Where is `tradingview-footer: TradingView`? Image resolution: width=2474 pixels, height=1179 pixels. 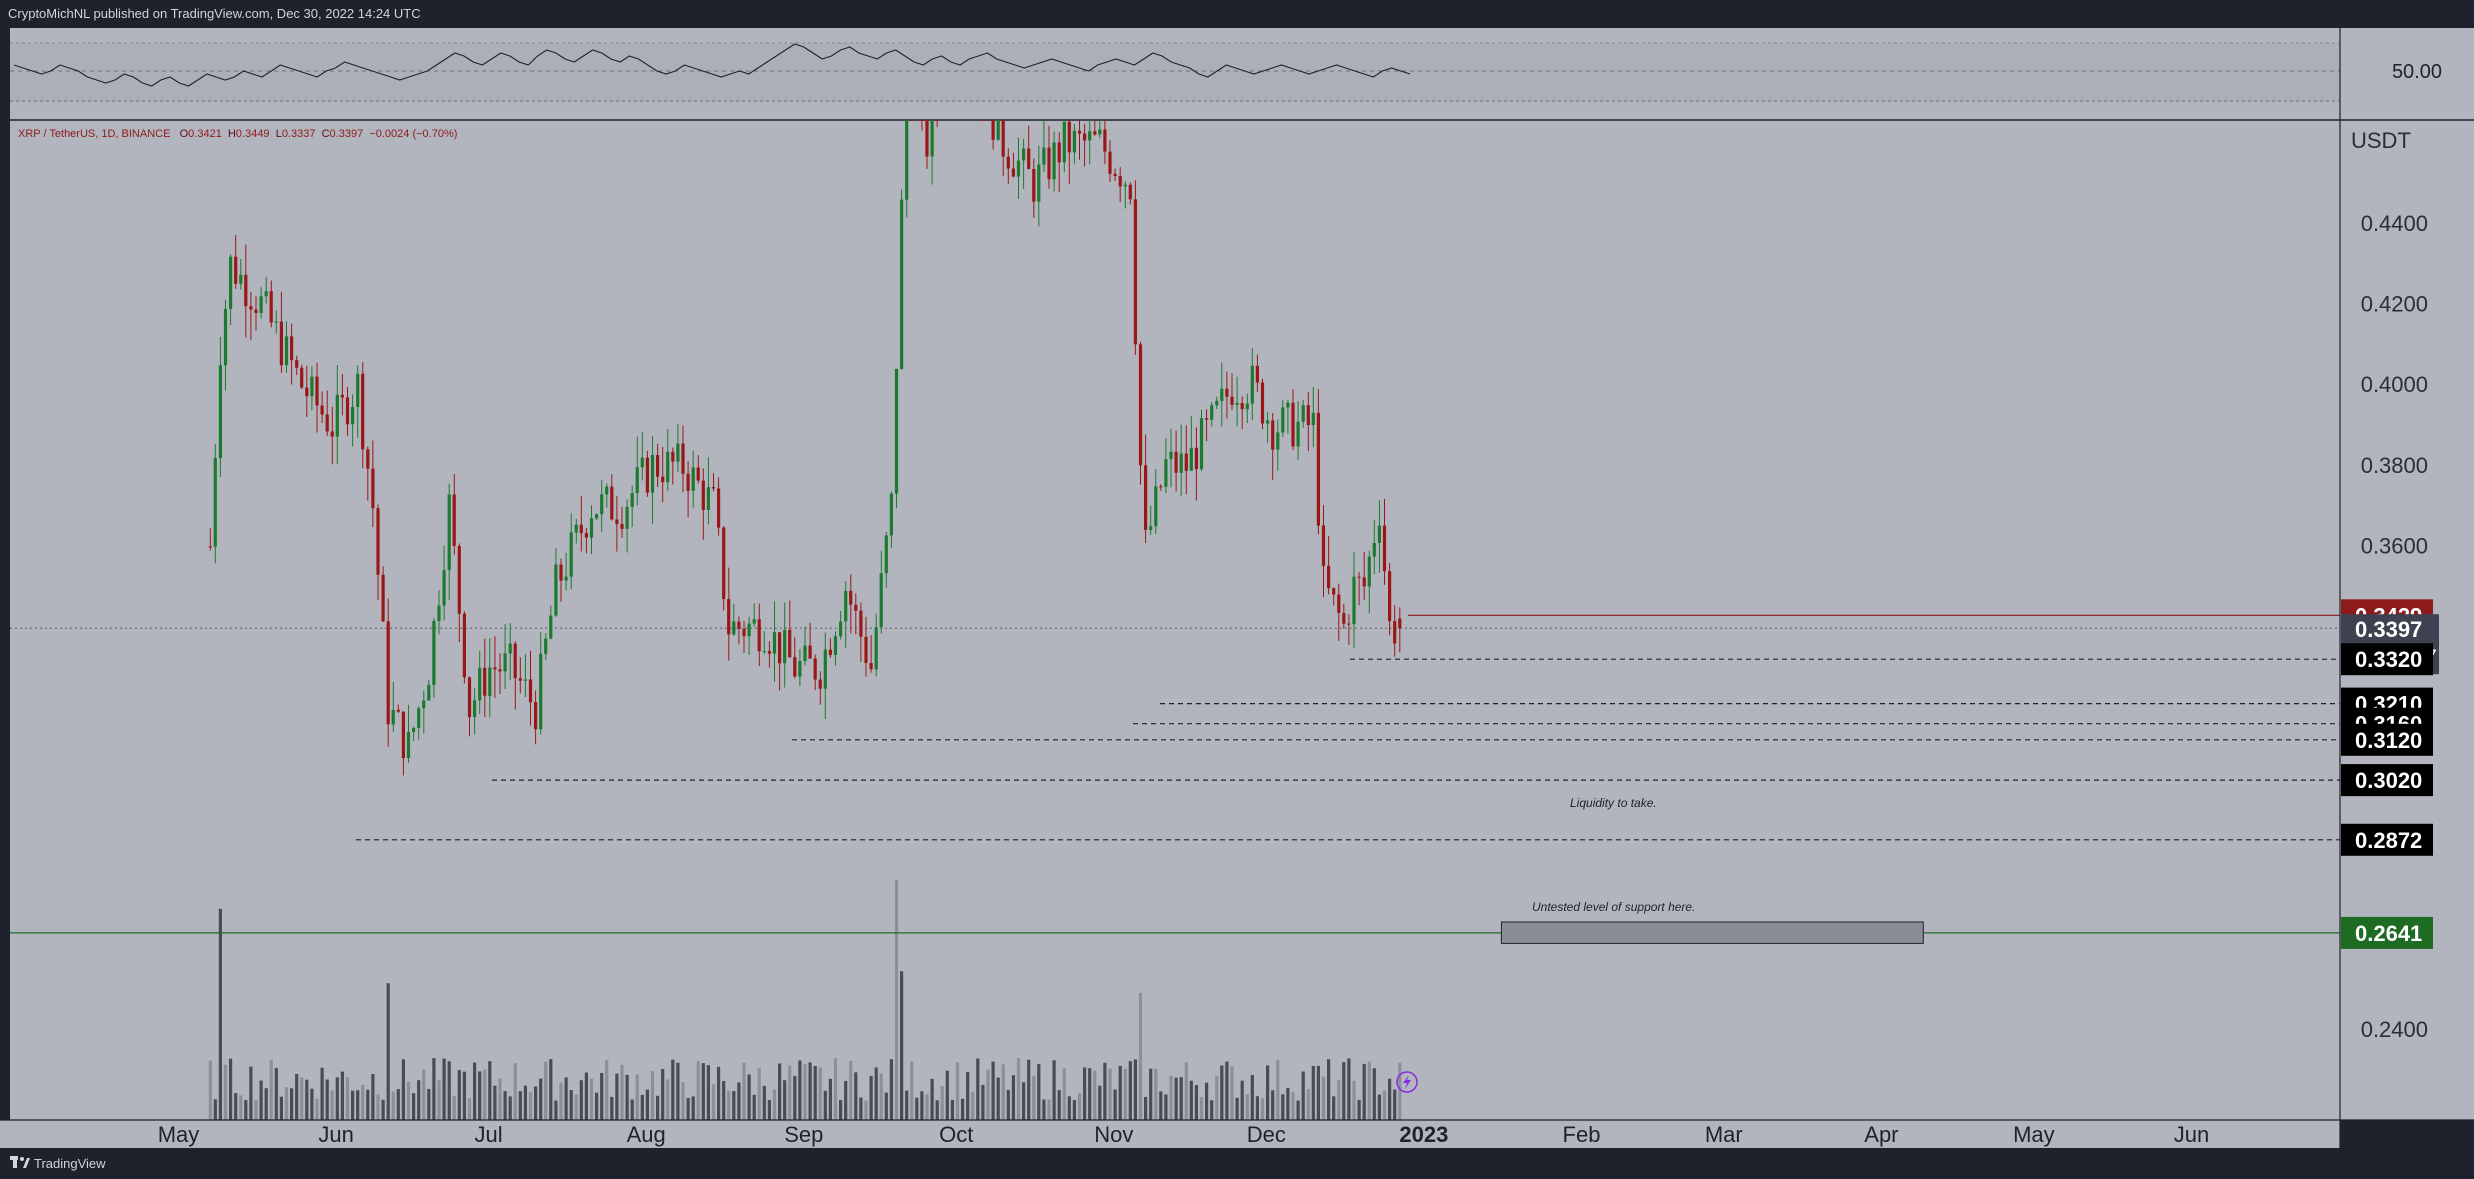
tradingview-footer: TradingView is located at coordinates (1237, 1163).